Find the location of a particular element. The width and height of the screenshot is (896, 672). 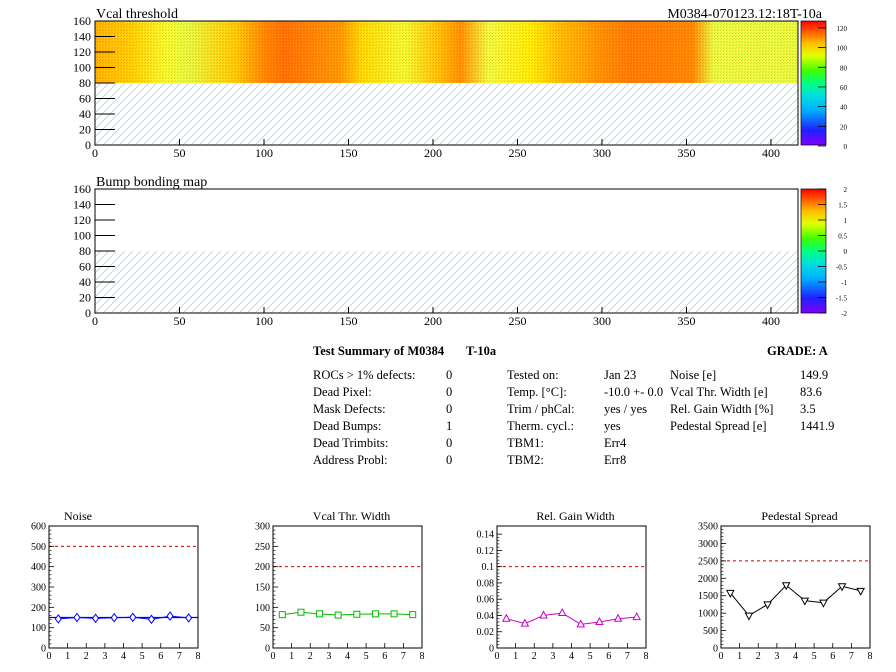

map2-empty-region is located at coordinates (446, 282).